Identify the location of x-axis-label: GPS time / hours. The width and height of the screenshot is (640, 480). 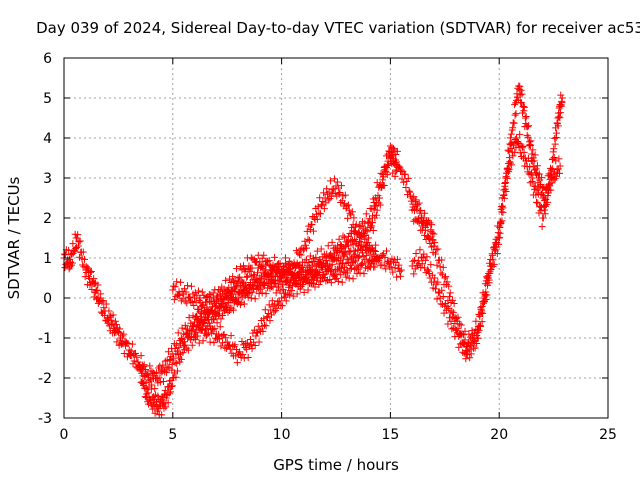
(336, 465).